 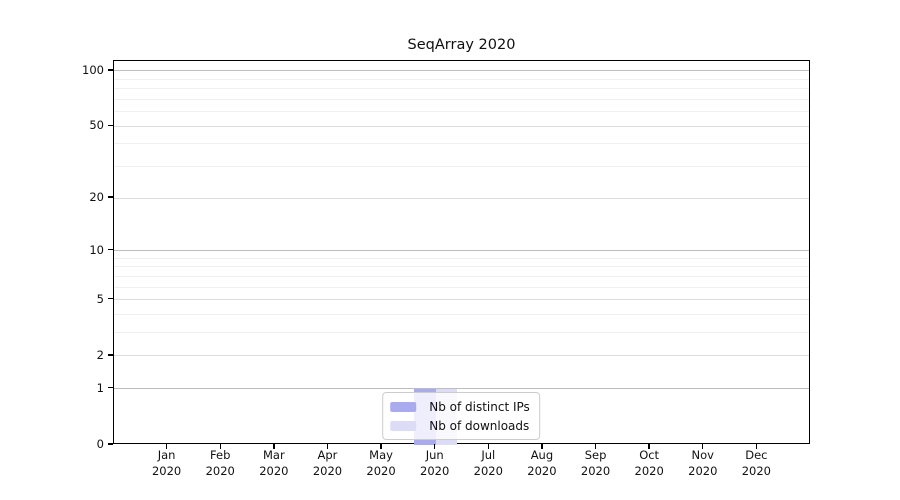 I want to click on x-tick-label: Nov 2020, so click(x=703, y=463).